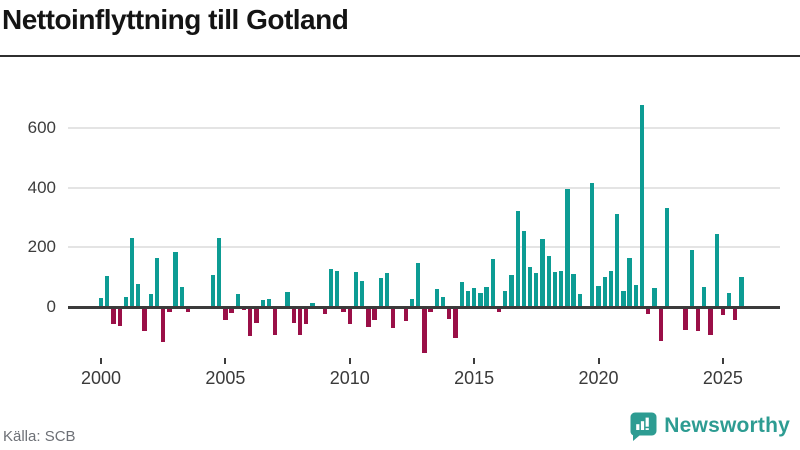 This screenshot has height=450, width=800. Describe the element at coordinates (132, 272) in the screenshot. I see `bar-2001-q2` at that location.